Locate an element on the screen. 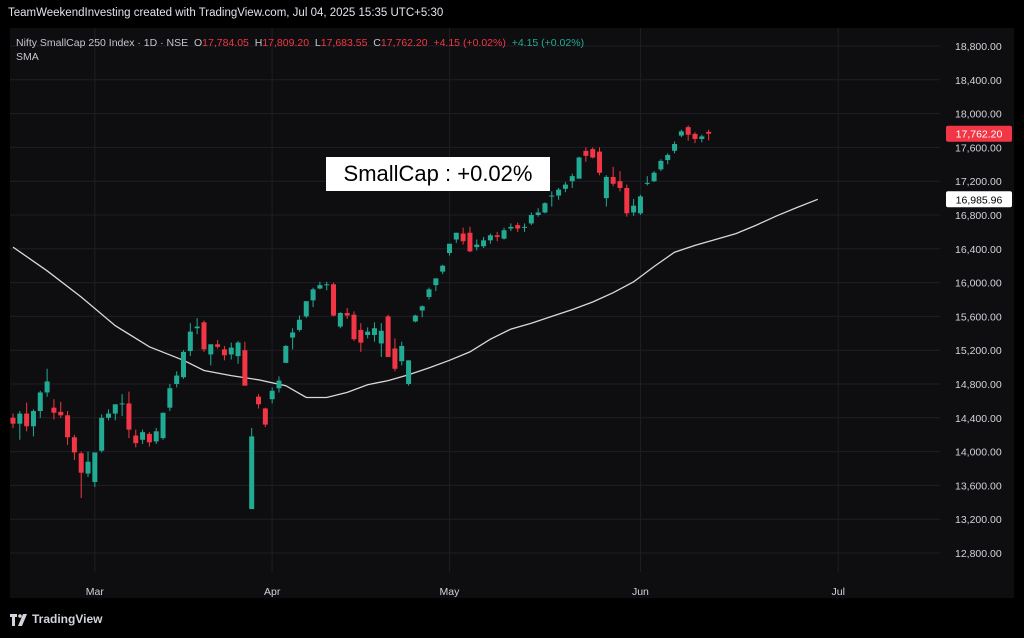  x-tick-label: Apr is located at coordinates (272, 592).